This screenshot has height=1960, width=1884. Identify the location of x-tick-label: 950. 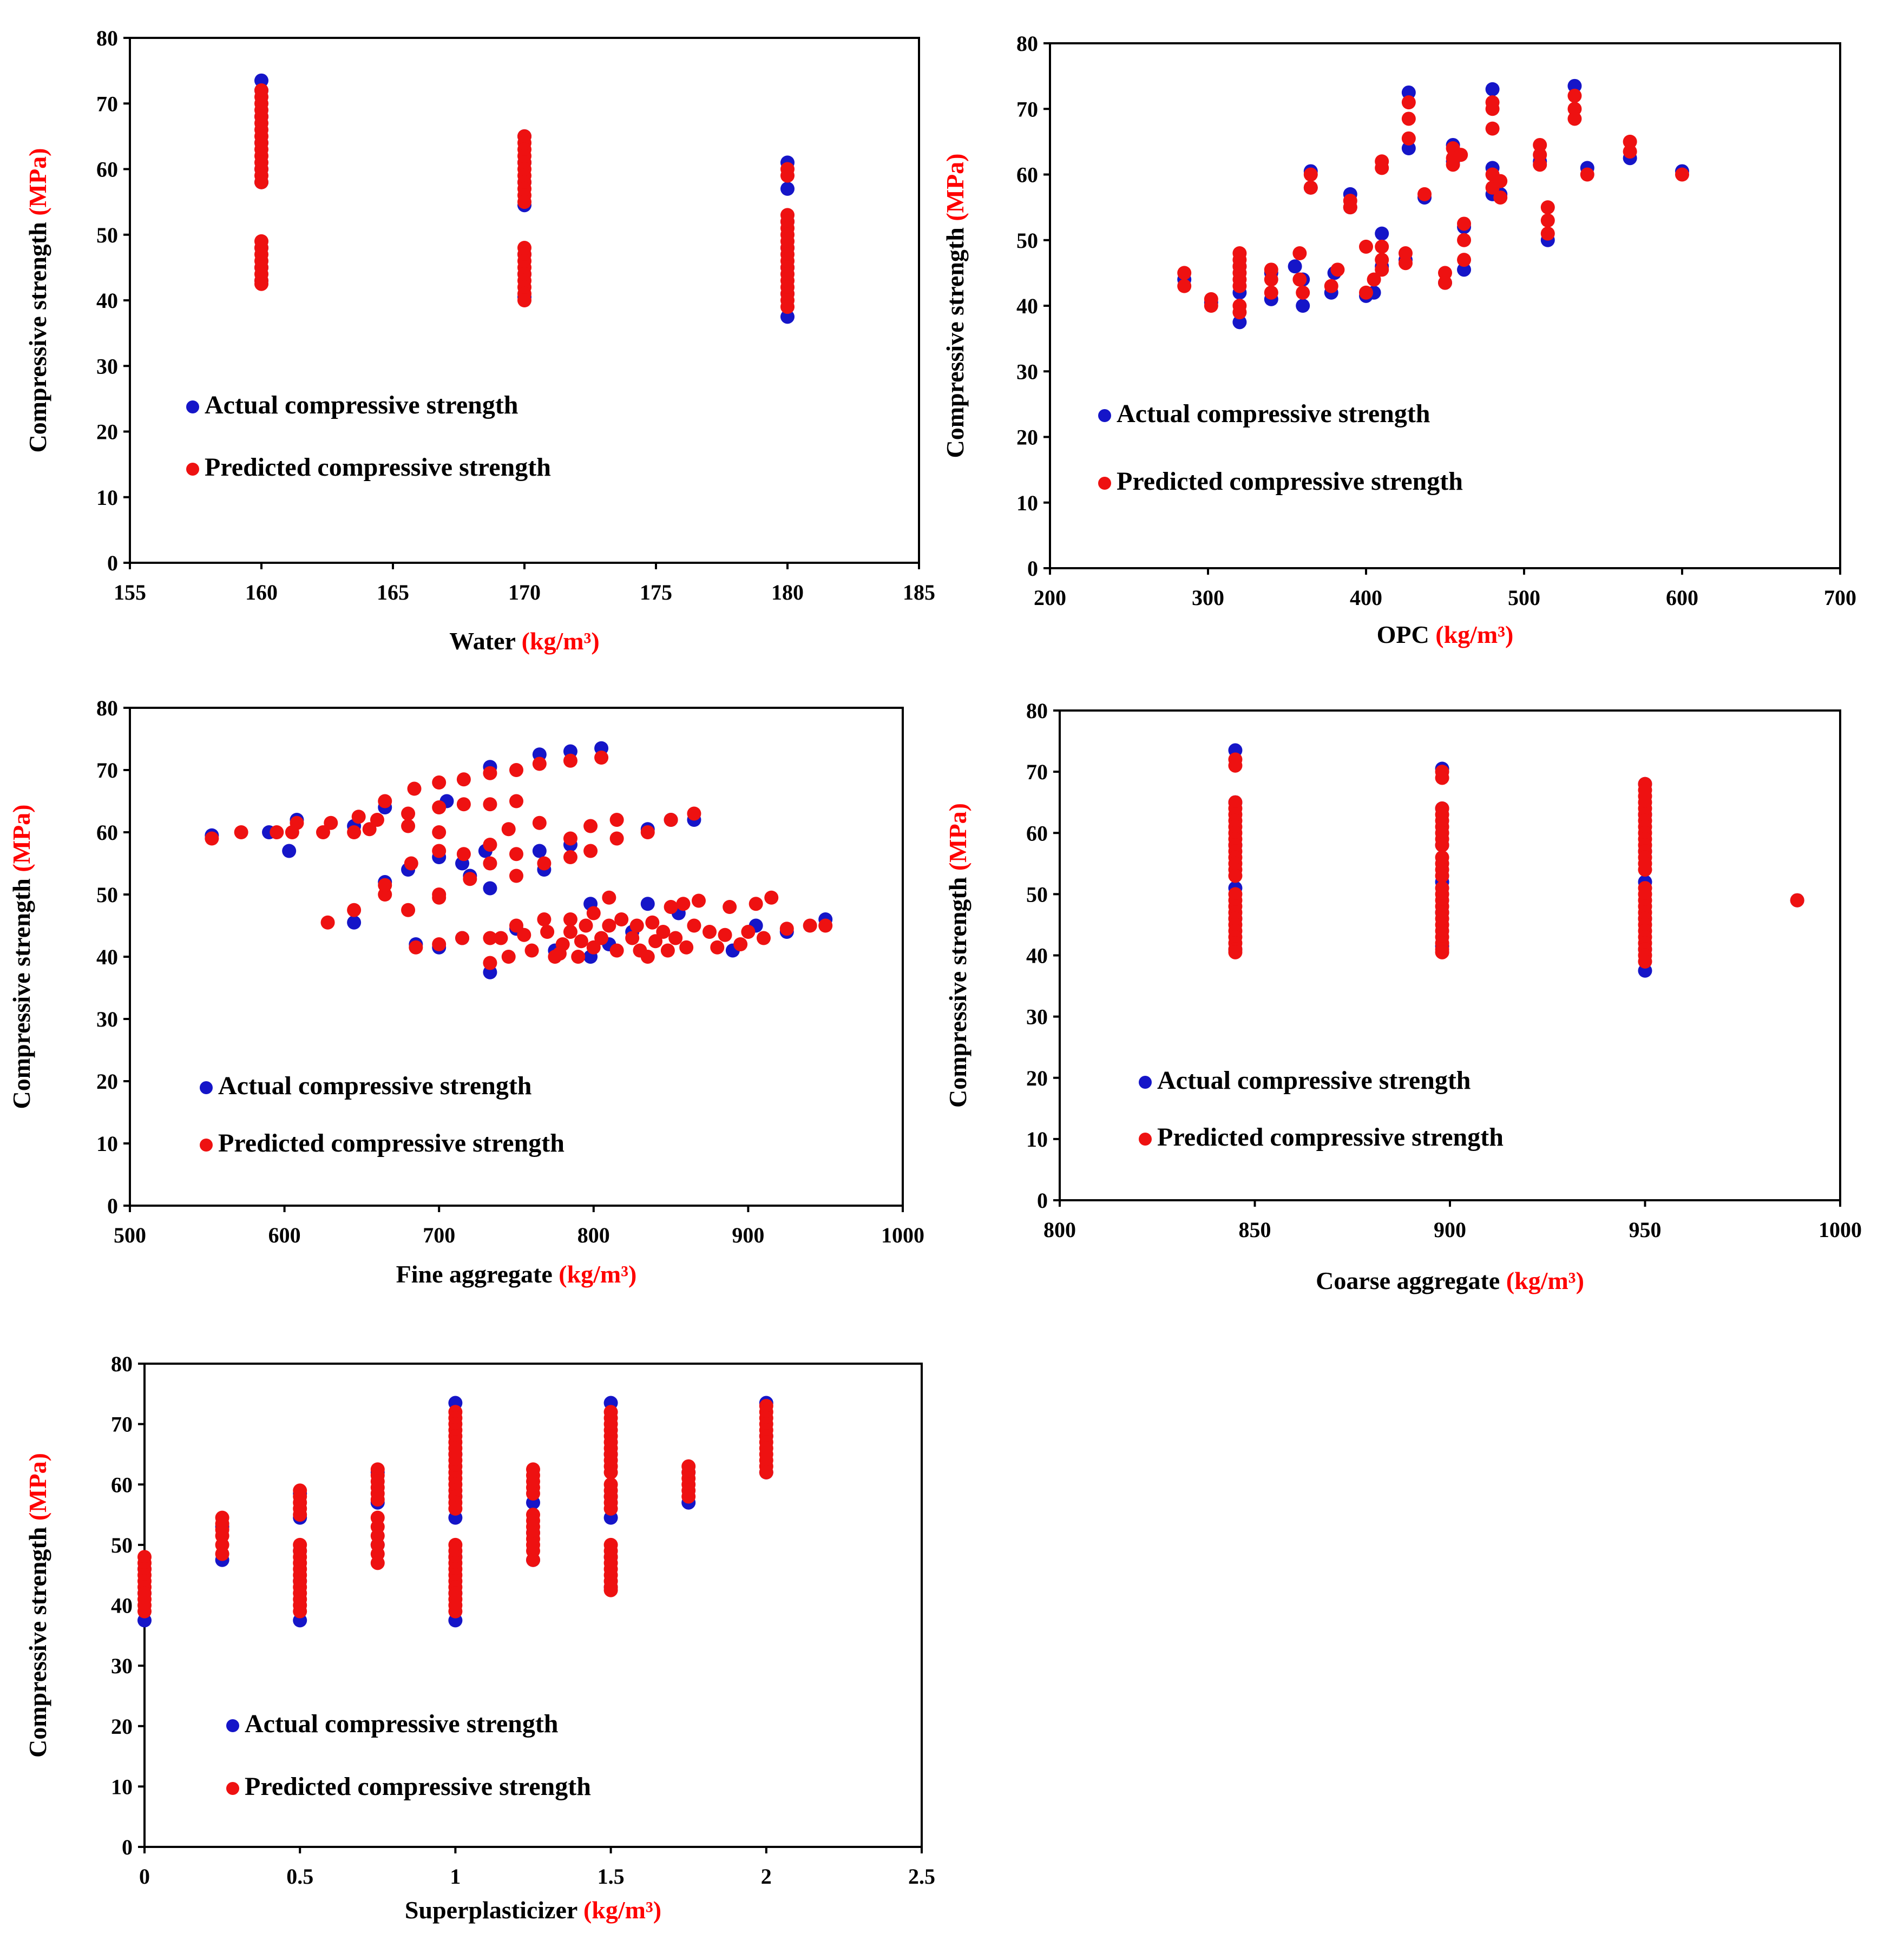
(1645, 1230).